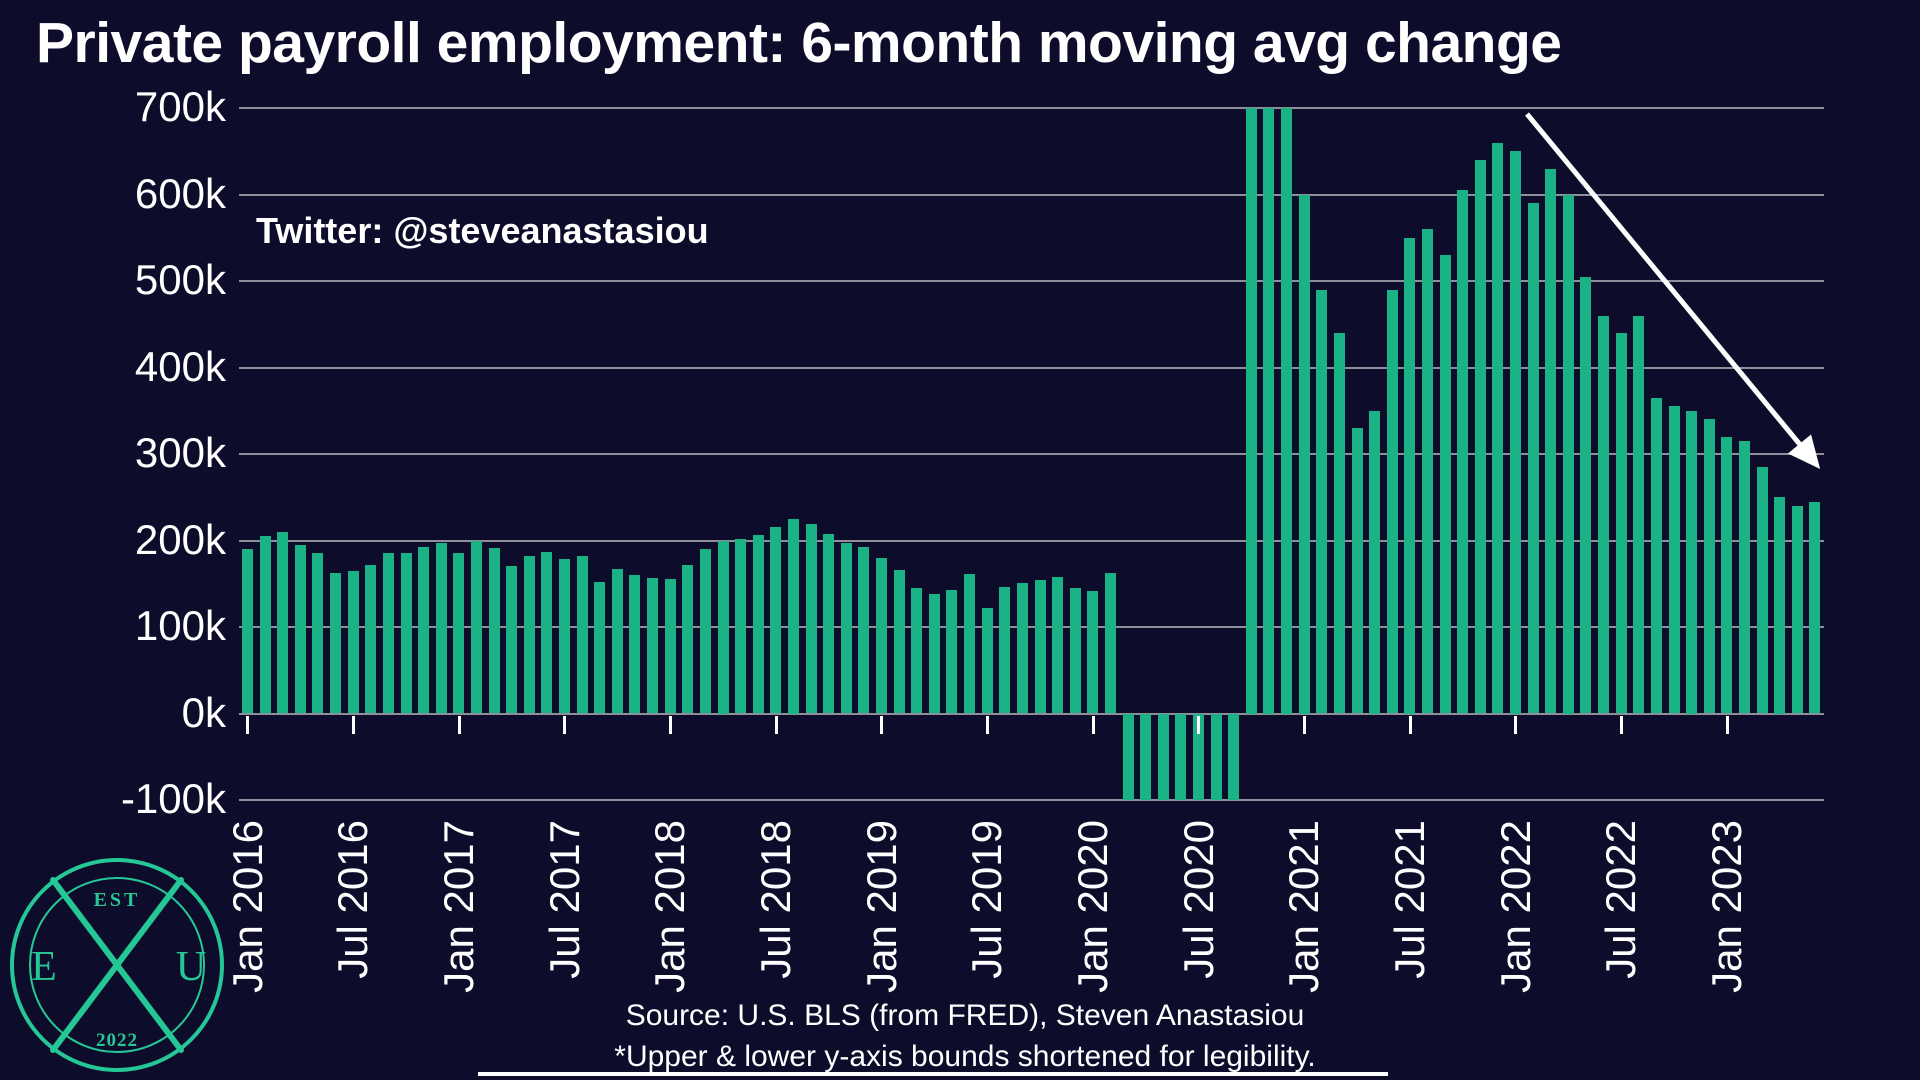  I want to click on x-axis-tick-jul-2017, so click(565, 724).